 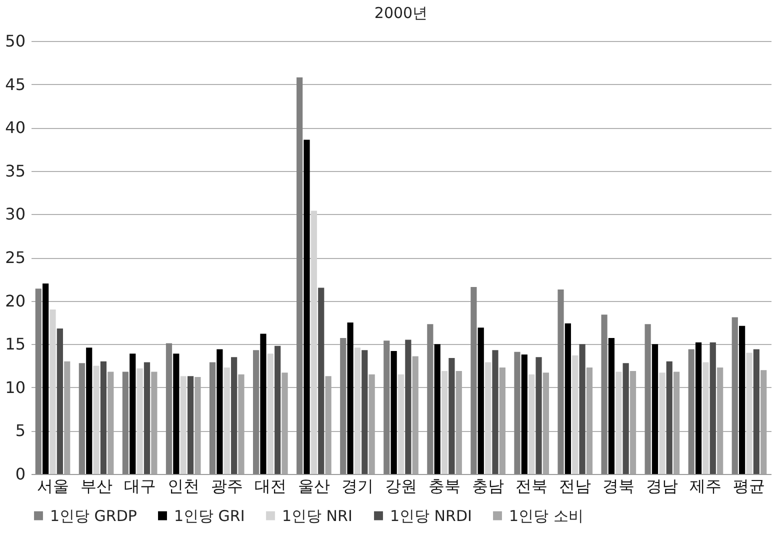 What do you see at coordinates (93, 515) in the screenshot?
I see `legend-label: 1인당 GRDP` at bounding box center [93, 515].